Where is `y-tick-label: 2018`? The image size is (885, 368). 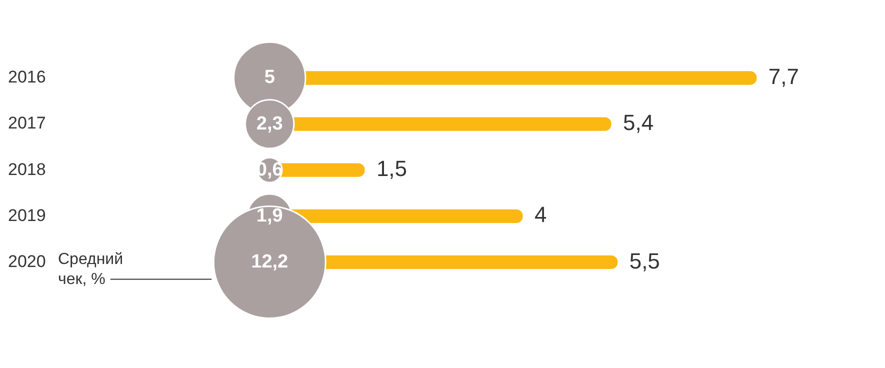 y-tick-label: 2018 is located at coordinates (27, 169).